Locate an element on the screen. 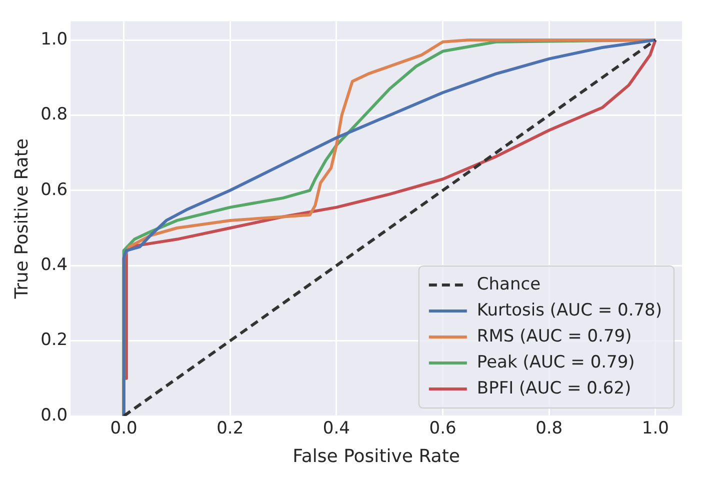  legend-label: Chance is located at coordinates (508, 284).